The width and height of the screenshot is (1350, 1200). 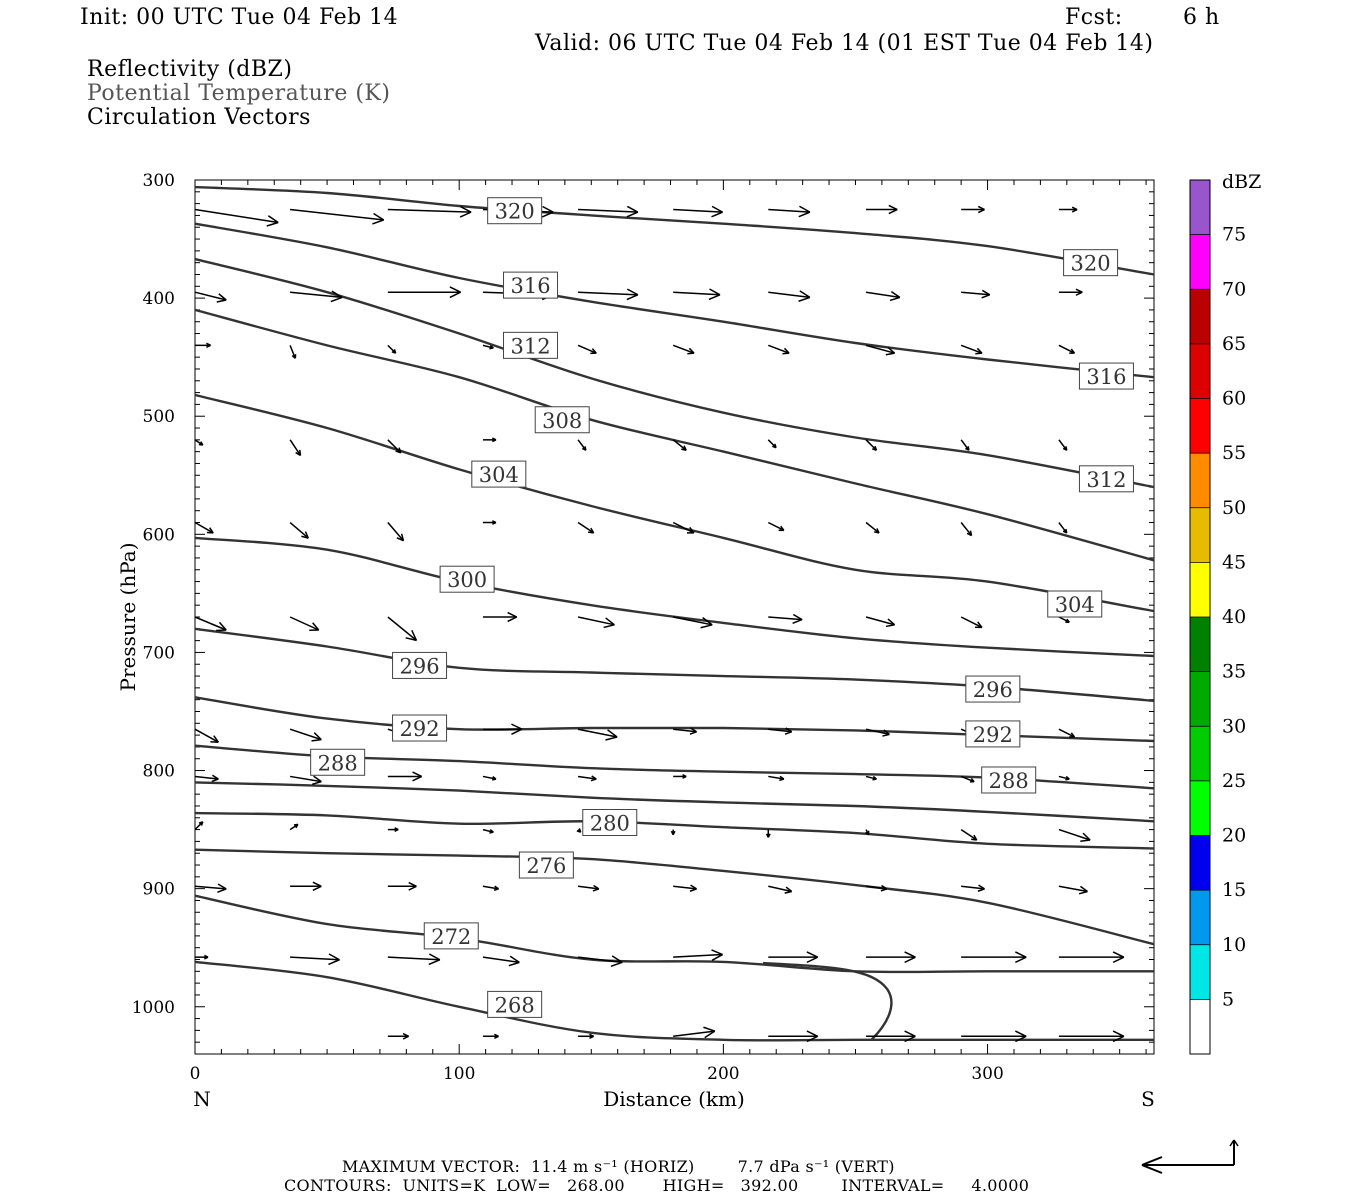 I want to click on y-tick-label: 900, so click(x=159, y=890).